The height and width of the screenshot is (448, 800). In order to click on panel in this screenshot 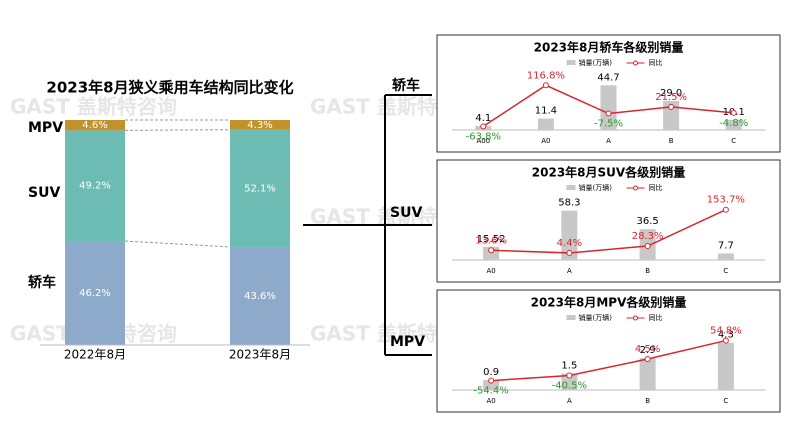, I will do `click(608, 221)`.